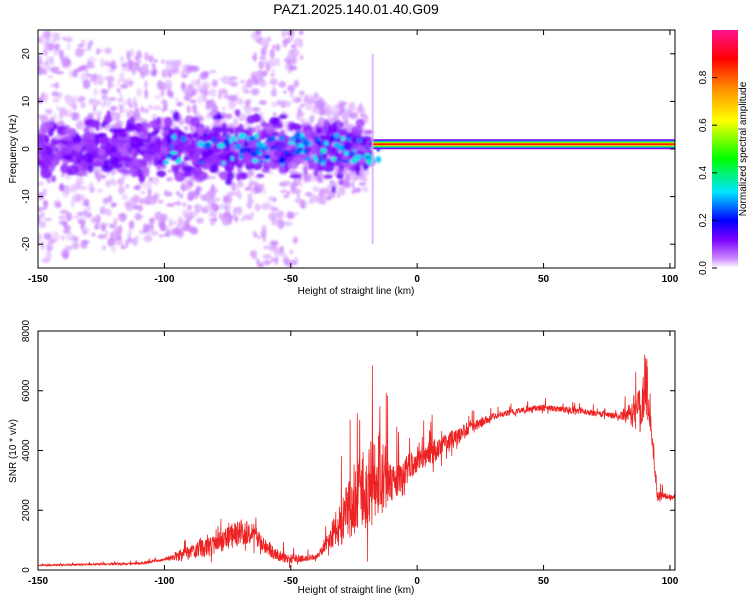  Describe the element at coordinates (743, 148) in the screenshot. I see `colorbar-label: Normalized spectral amplitude` at that location.